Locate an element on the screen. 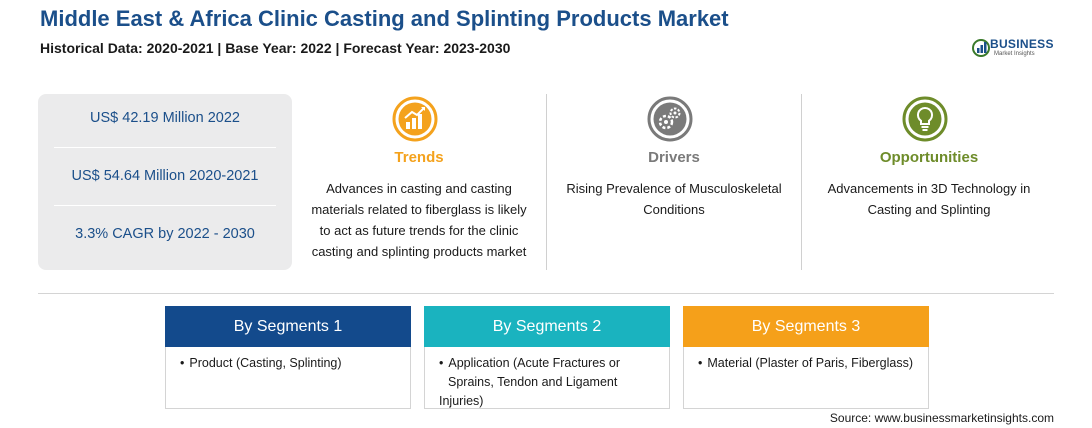  source-note: Source: www.businessmarketinsights.com is located at coordinates (941, 418).